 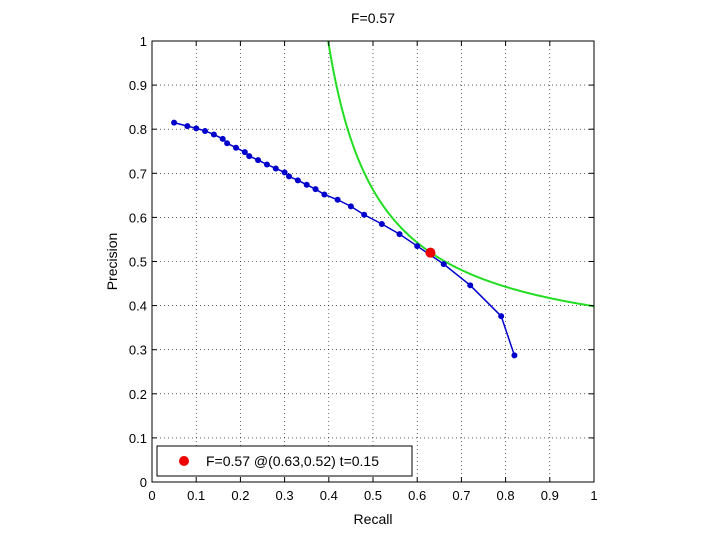 What do you see at coordinates (112, 262) in the screenshot?
I see `y-axis-label: Precision` at bounding box center [112, 262].